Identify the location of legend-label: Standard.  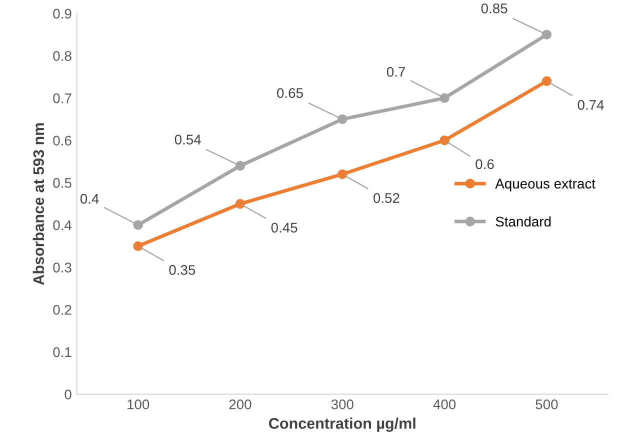
(523, 221).